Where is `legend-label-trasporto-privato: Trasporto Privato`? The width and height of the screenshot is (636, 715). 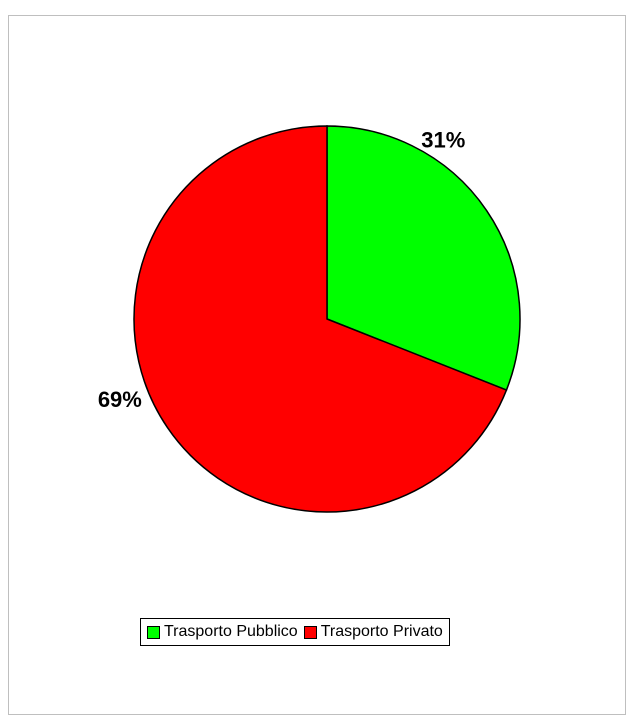 legend-label-trasporto-privato: Trasporto Privato is located at coordinates (381, 631).